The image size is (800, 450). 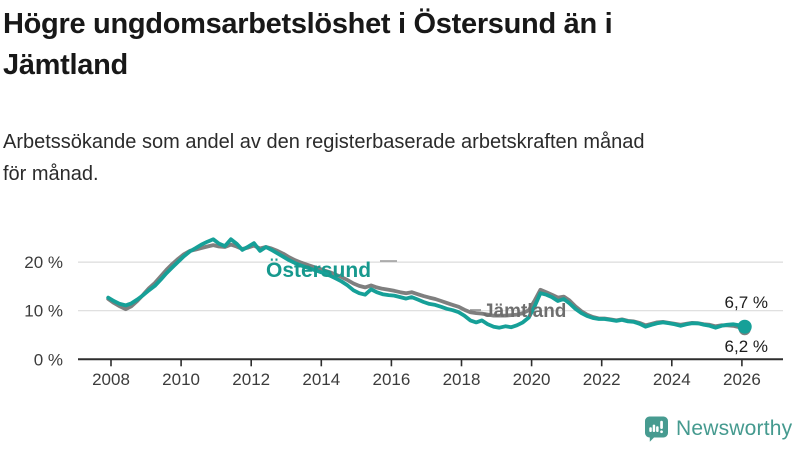 I want to click on x-tick-label: 2026, so click(x=742, y=379).